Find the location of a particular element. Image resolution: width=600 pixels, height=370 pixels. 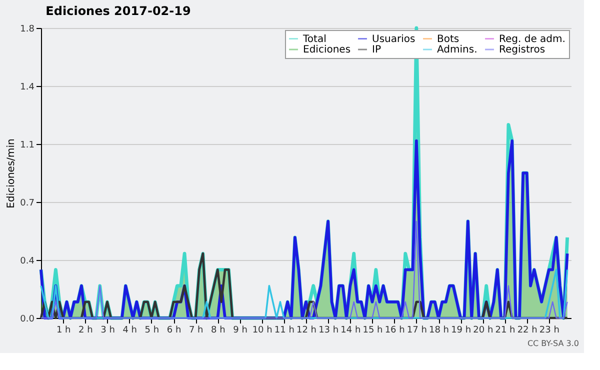

y-tick-label: 0.4 is located at coordinates (27, 261).